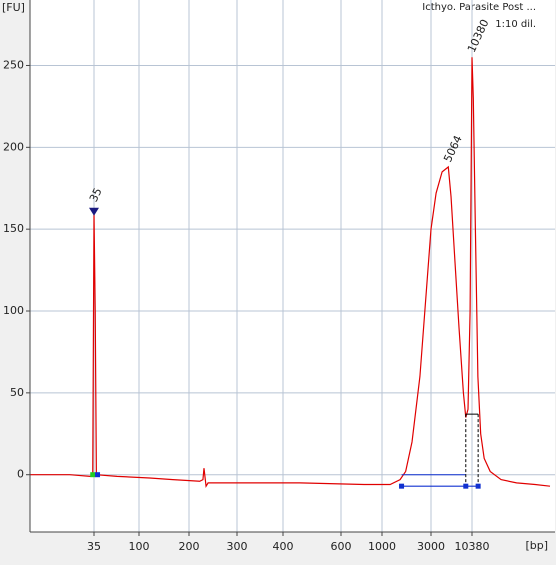 The width and height of the screenshot is (556, 565). What do you see at coordinates (20, 474) in the screenshot?
I see `y-tick-label: 0` at bounding box center [20, 474].